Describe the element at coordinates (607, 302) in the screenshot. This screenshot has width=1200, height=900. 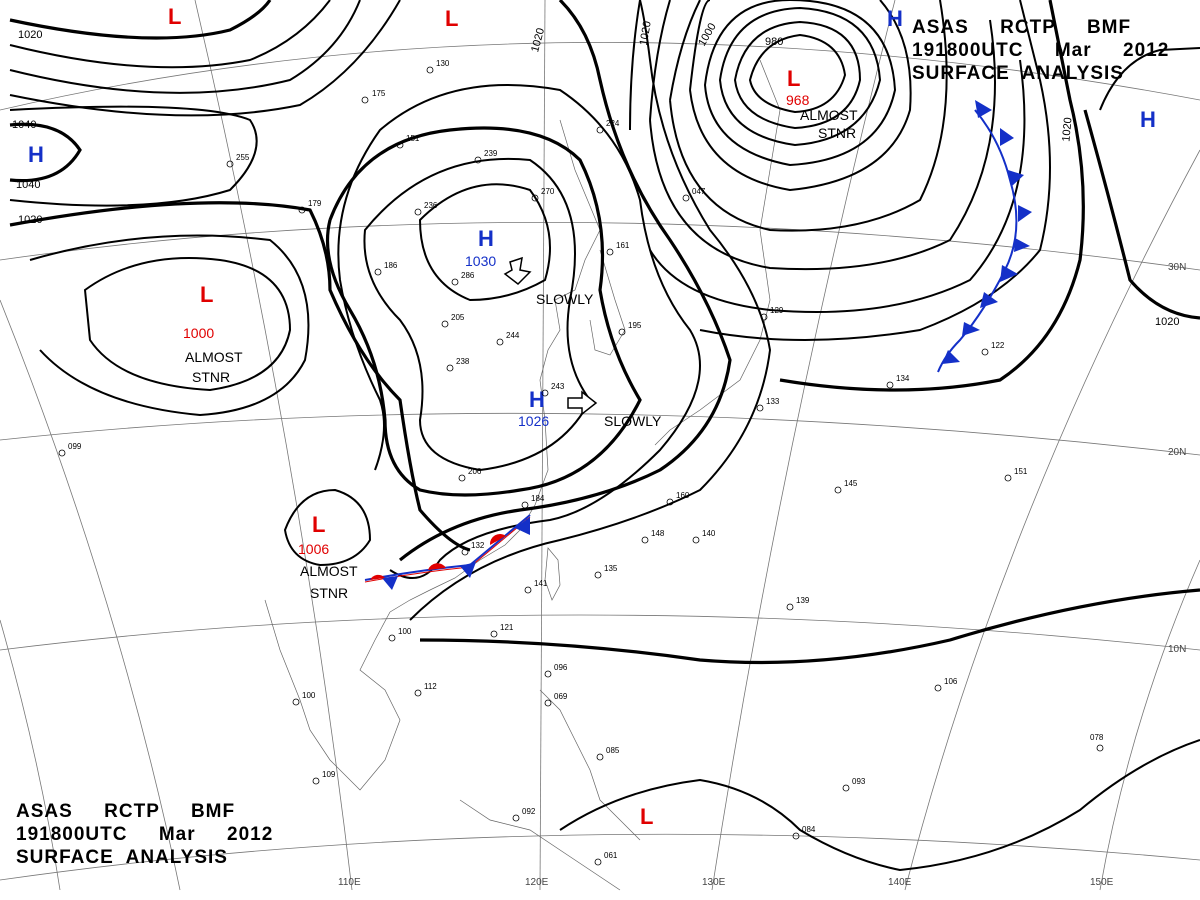
I see `coast-korea` at that location.